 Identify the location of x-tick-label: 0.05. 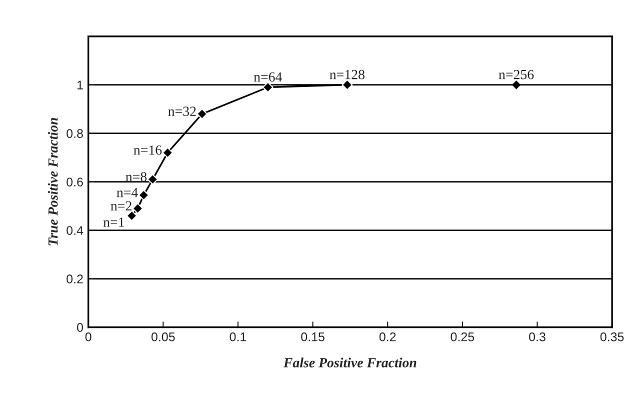
(163, 337).